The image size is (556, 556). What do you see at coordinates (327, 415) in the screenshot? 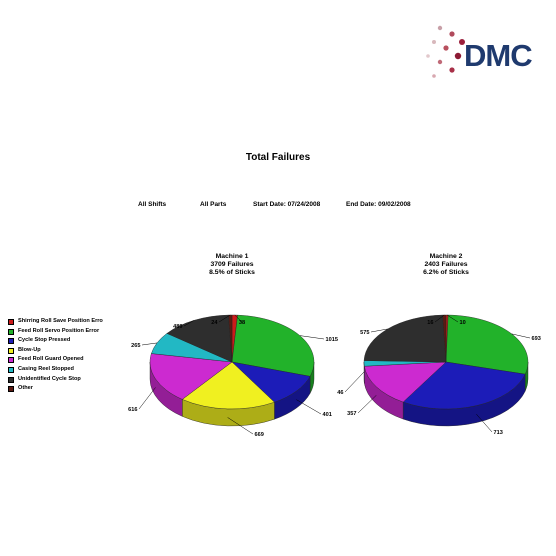
I see `data-label: 401` at bounding box center [327, 415].